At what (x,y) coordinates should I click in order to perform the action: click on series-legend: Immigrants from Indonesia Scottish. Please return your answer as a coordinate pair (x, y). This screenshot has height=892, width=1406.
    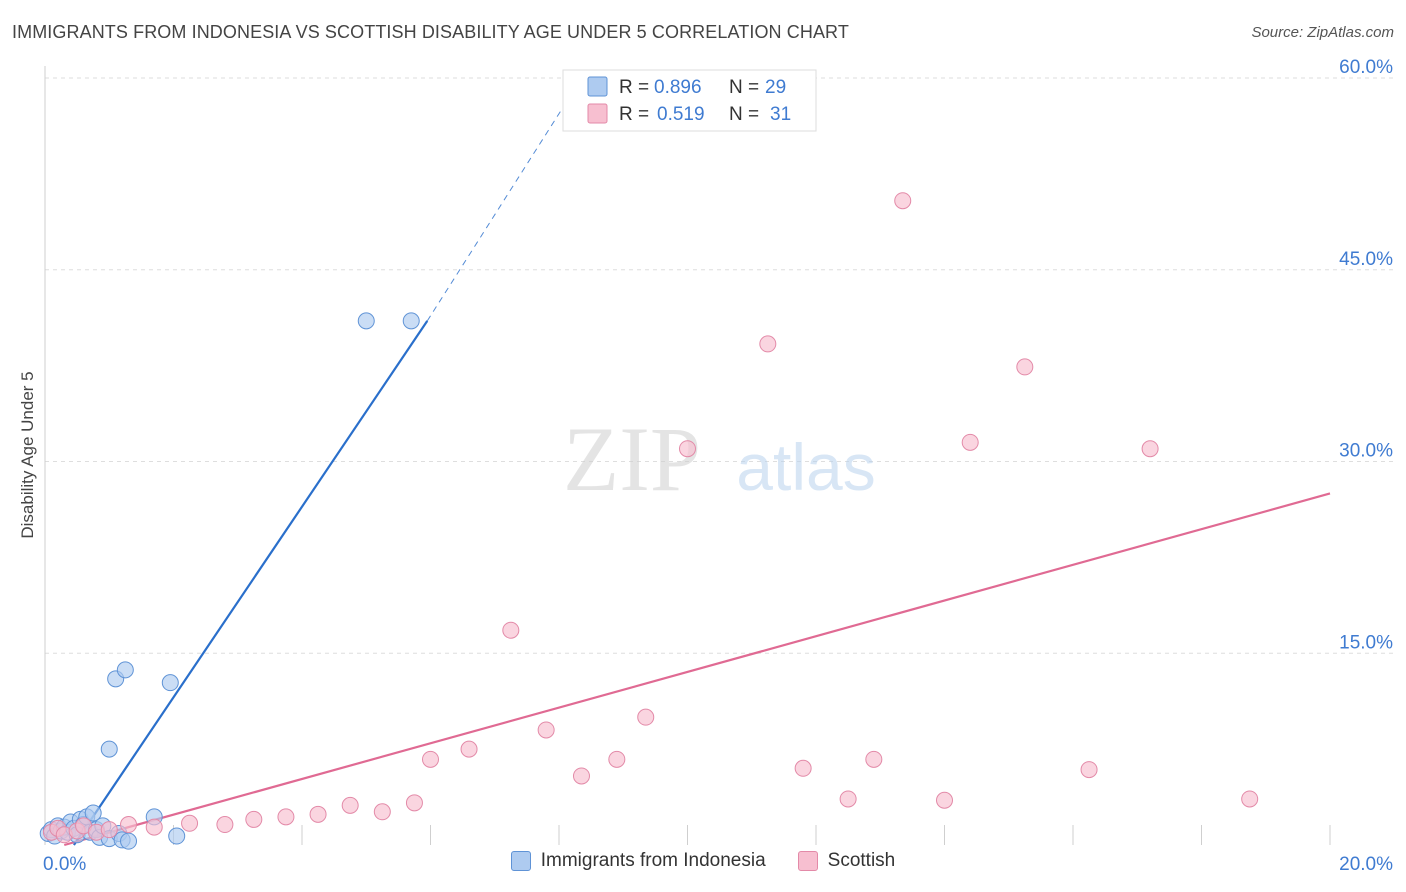
    Looking at the image, I should click on (703, 861).